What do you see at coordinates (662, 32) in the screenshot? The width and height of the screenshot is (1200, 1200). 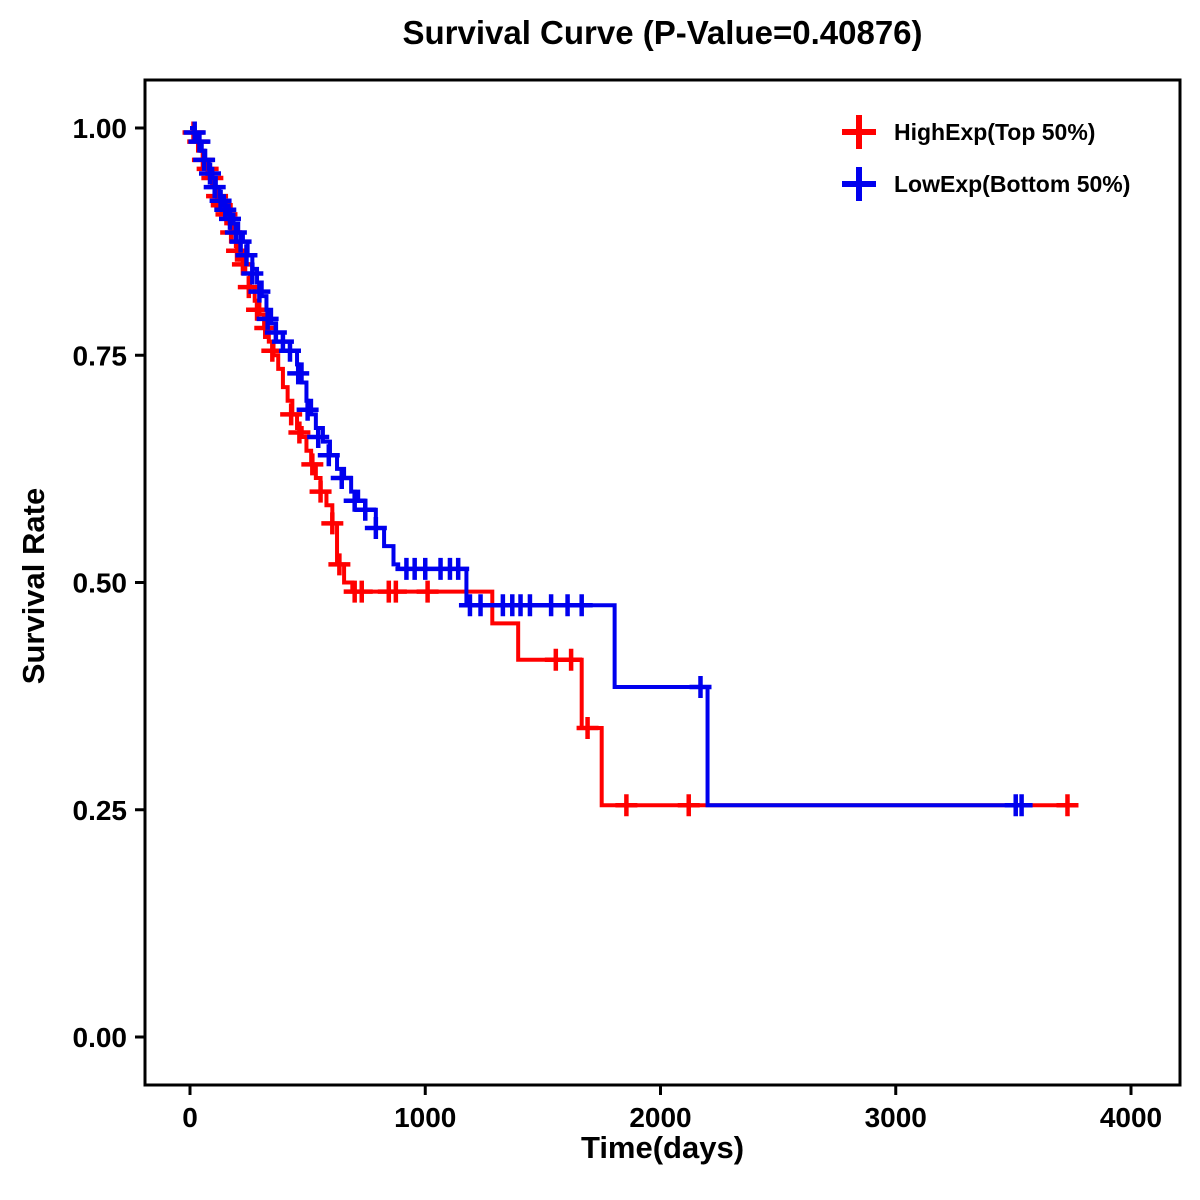 I see `chart-title: Survival Curve (P-Value=0.40876)` at bounding box center [662, 32].